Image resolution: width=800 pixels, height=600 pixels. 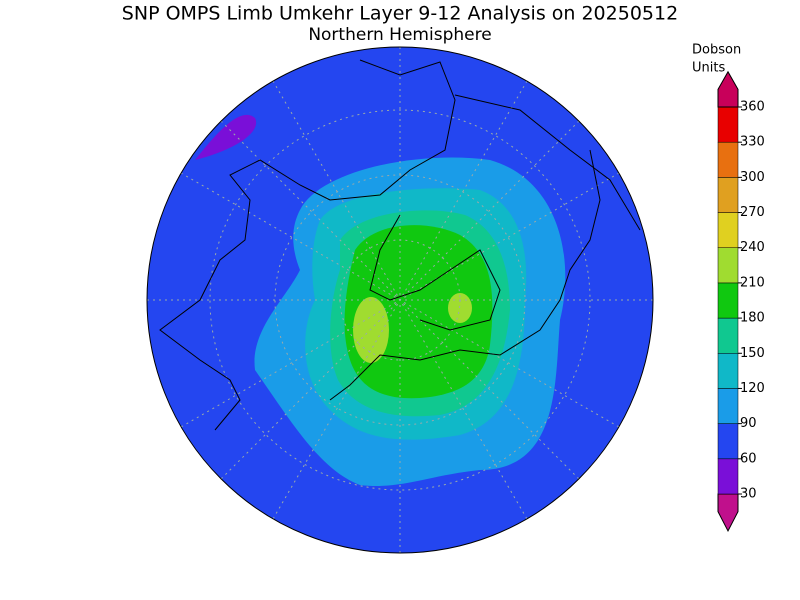 I want to click on subtitle: Northern Hemisphere, so click(x=399, y=35).